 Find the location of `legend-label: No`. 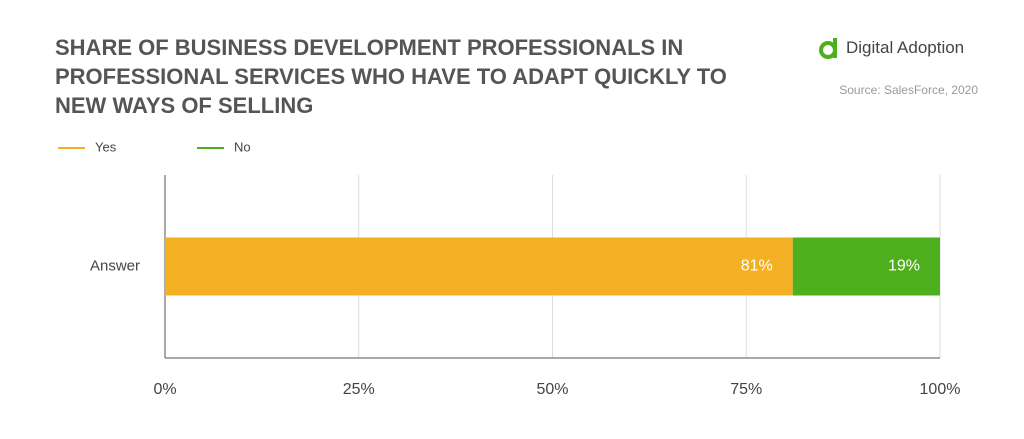

legend-label: No is located at coordinates (242, 146).